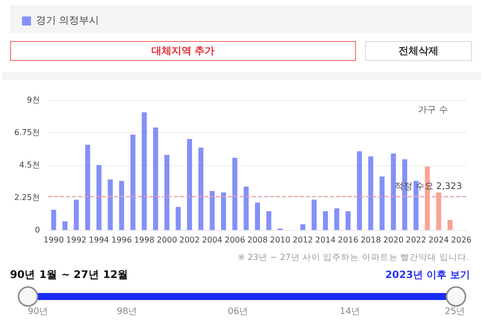 The height and width of the screenshot is (321, 483). What do you see at coordinates (27, 197) in the screenshot?
I see `y-tick-label: 2.25천` at bounding box center [27, 197].